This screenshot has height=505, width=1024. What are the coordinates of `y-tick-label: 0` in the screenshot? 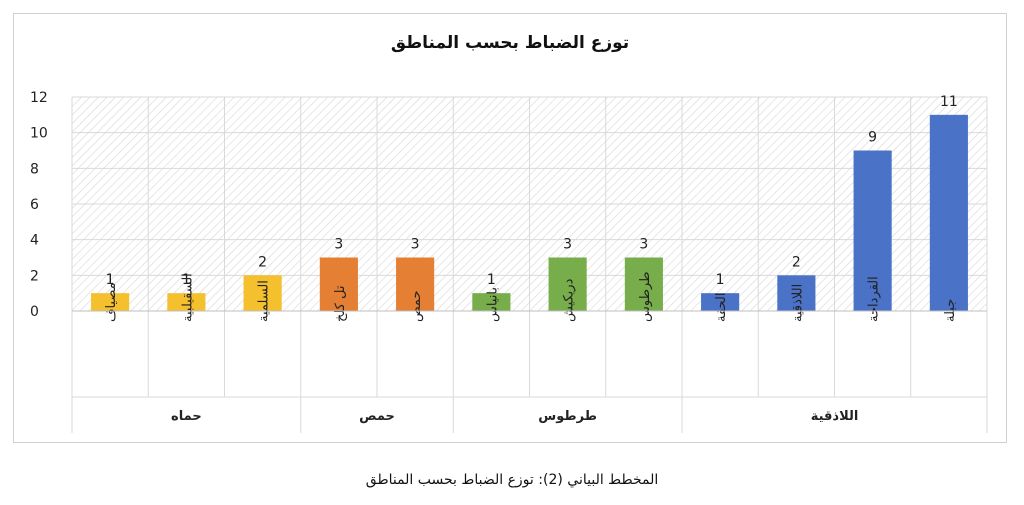 It's located at (34, 312).